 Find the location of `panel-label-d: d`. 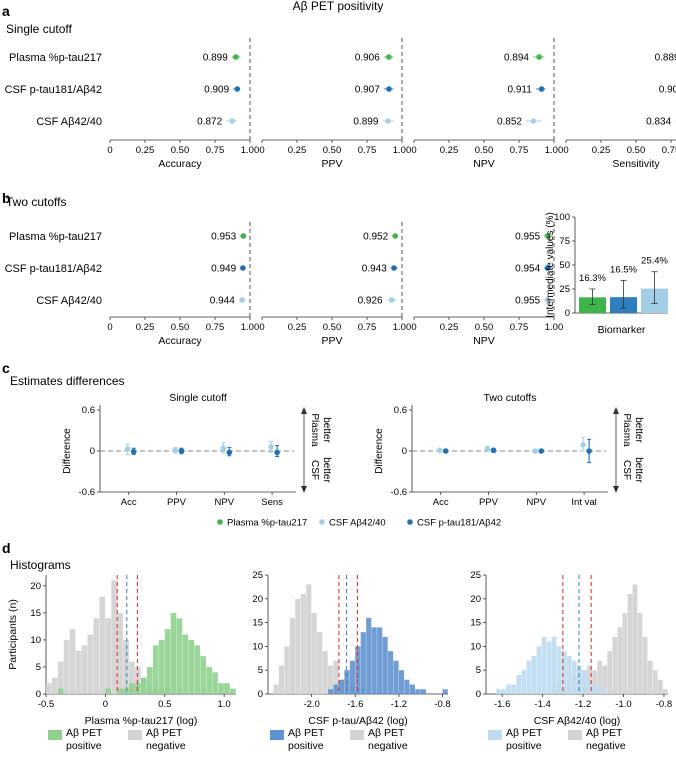

panel-label-d: d is located at coordinates (6, 548).